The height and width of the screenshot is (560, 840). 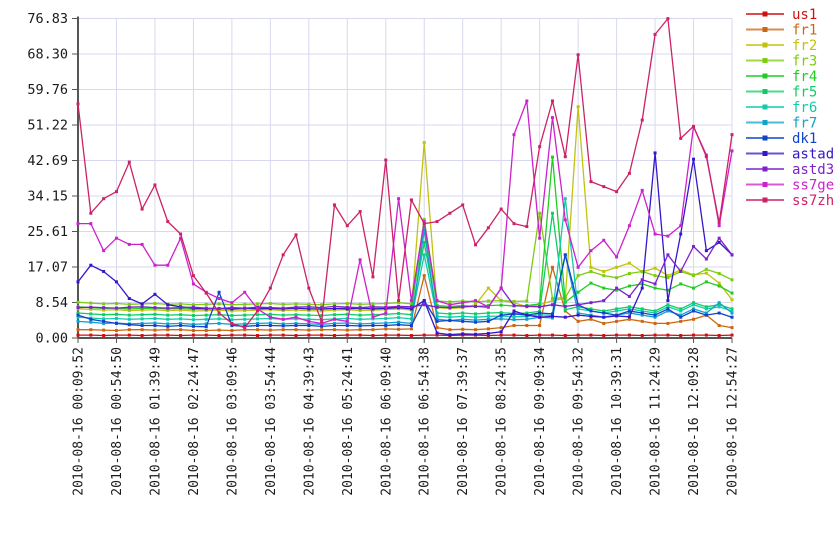 I want to click on x-tick-label: 2010-08-16 04:39:43, so click(x=309, y=421).